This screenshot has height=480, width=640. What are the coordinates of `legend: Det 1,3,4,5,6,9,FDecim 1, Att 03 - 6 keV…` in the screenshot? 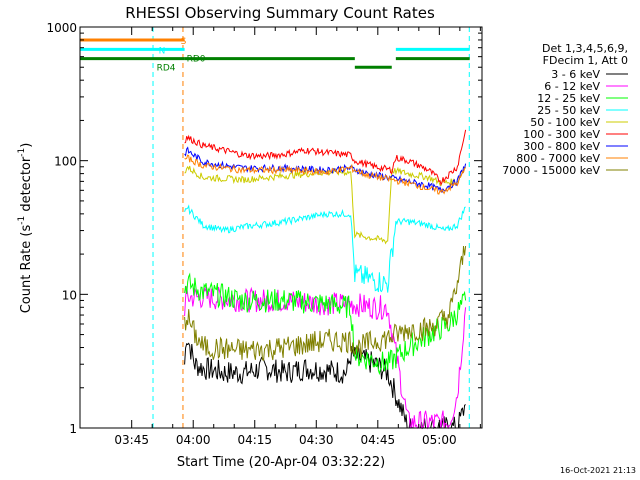 It's located at (565, 109).